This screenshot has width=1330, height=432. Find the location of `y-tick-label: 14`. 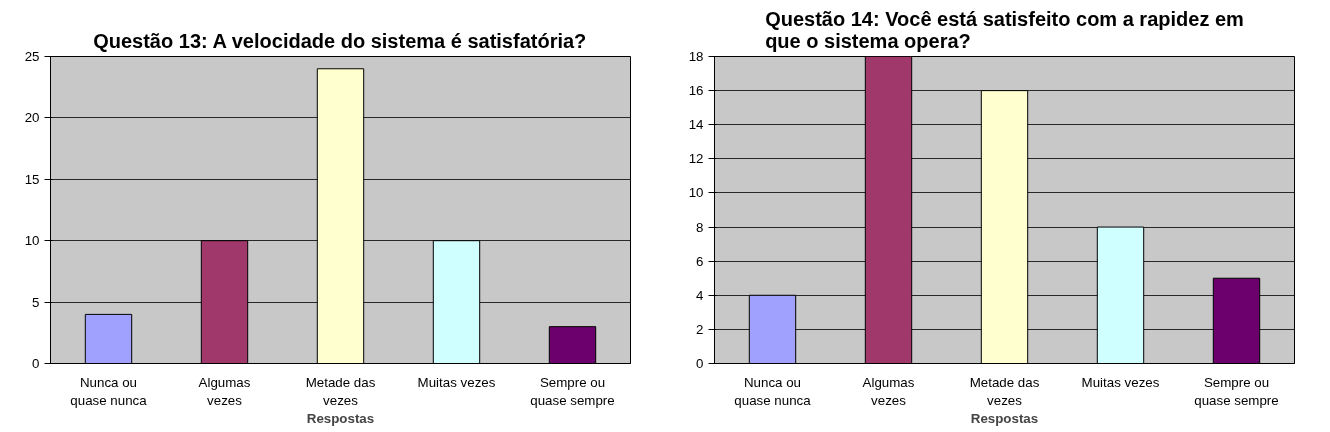

y-tick-label: 14 is located at coordinates (696, 125).